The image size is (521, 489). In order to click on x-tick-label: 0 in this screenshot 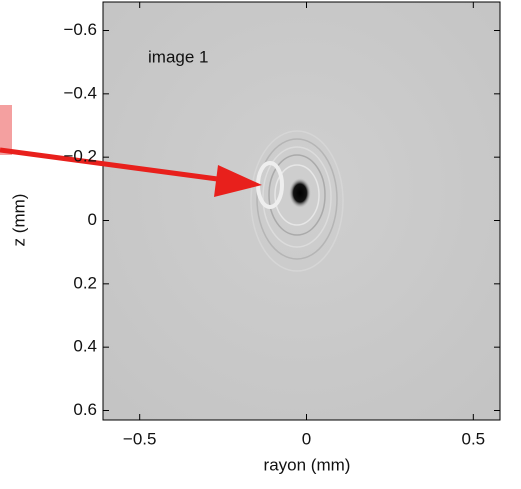, I will do `click(306, 438)`.